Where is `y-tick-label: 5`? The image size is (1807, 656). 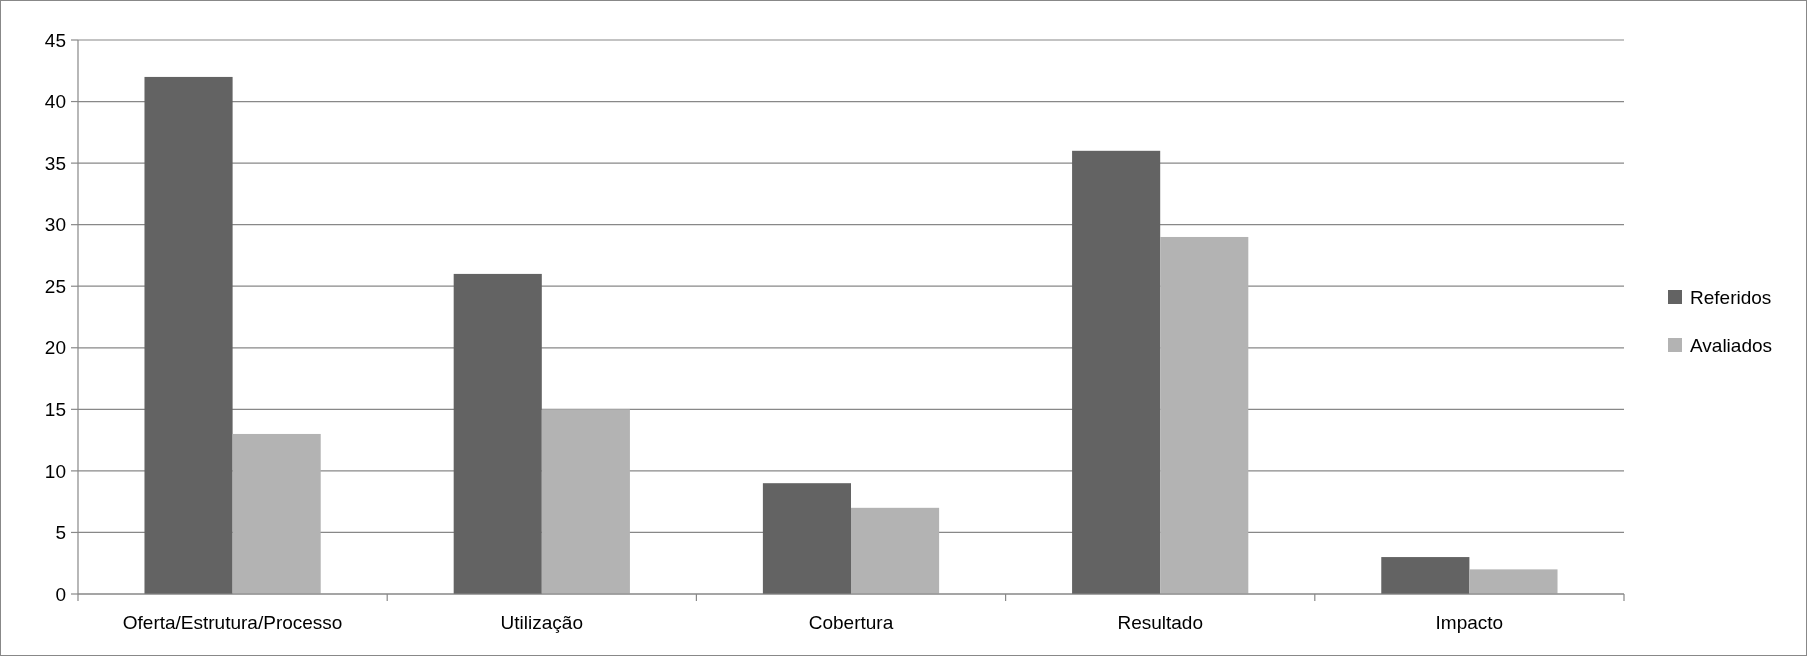
y-tick-label: 5 is located at coordinates (60, 533).